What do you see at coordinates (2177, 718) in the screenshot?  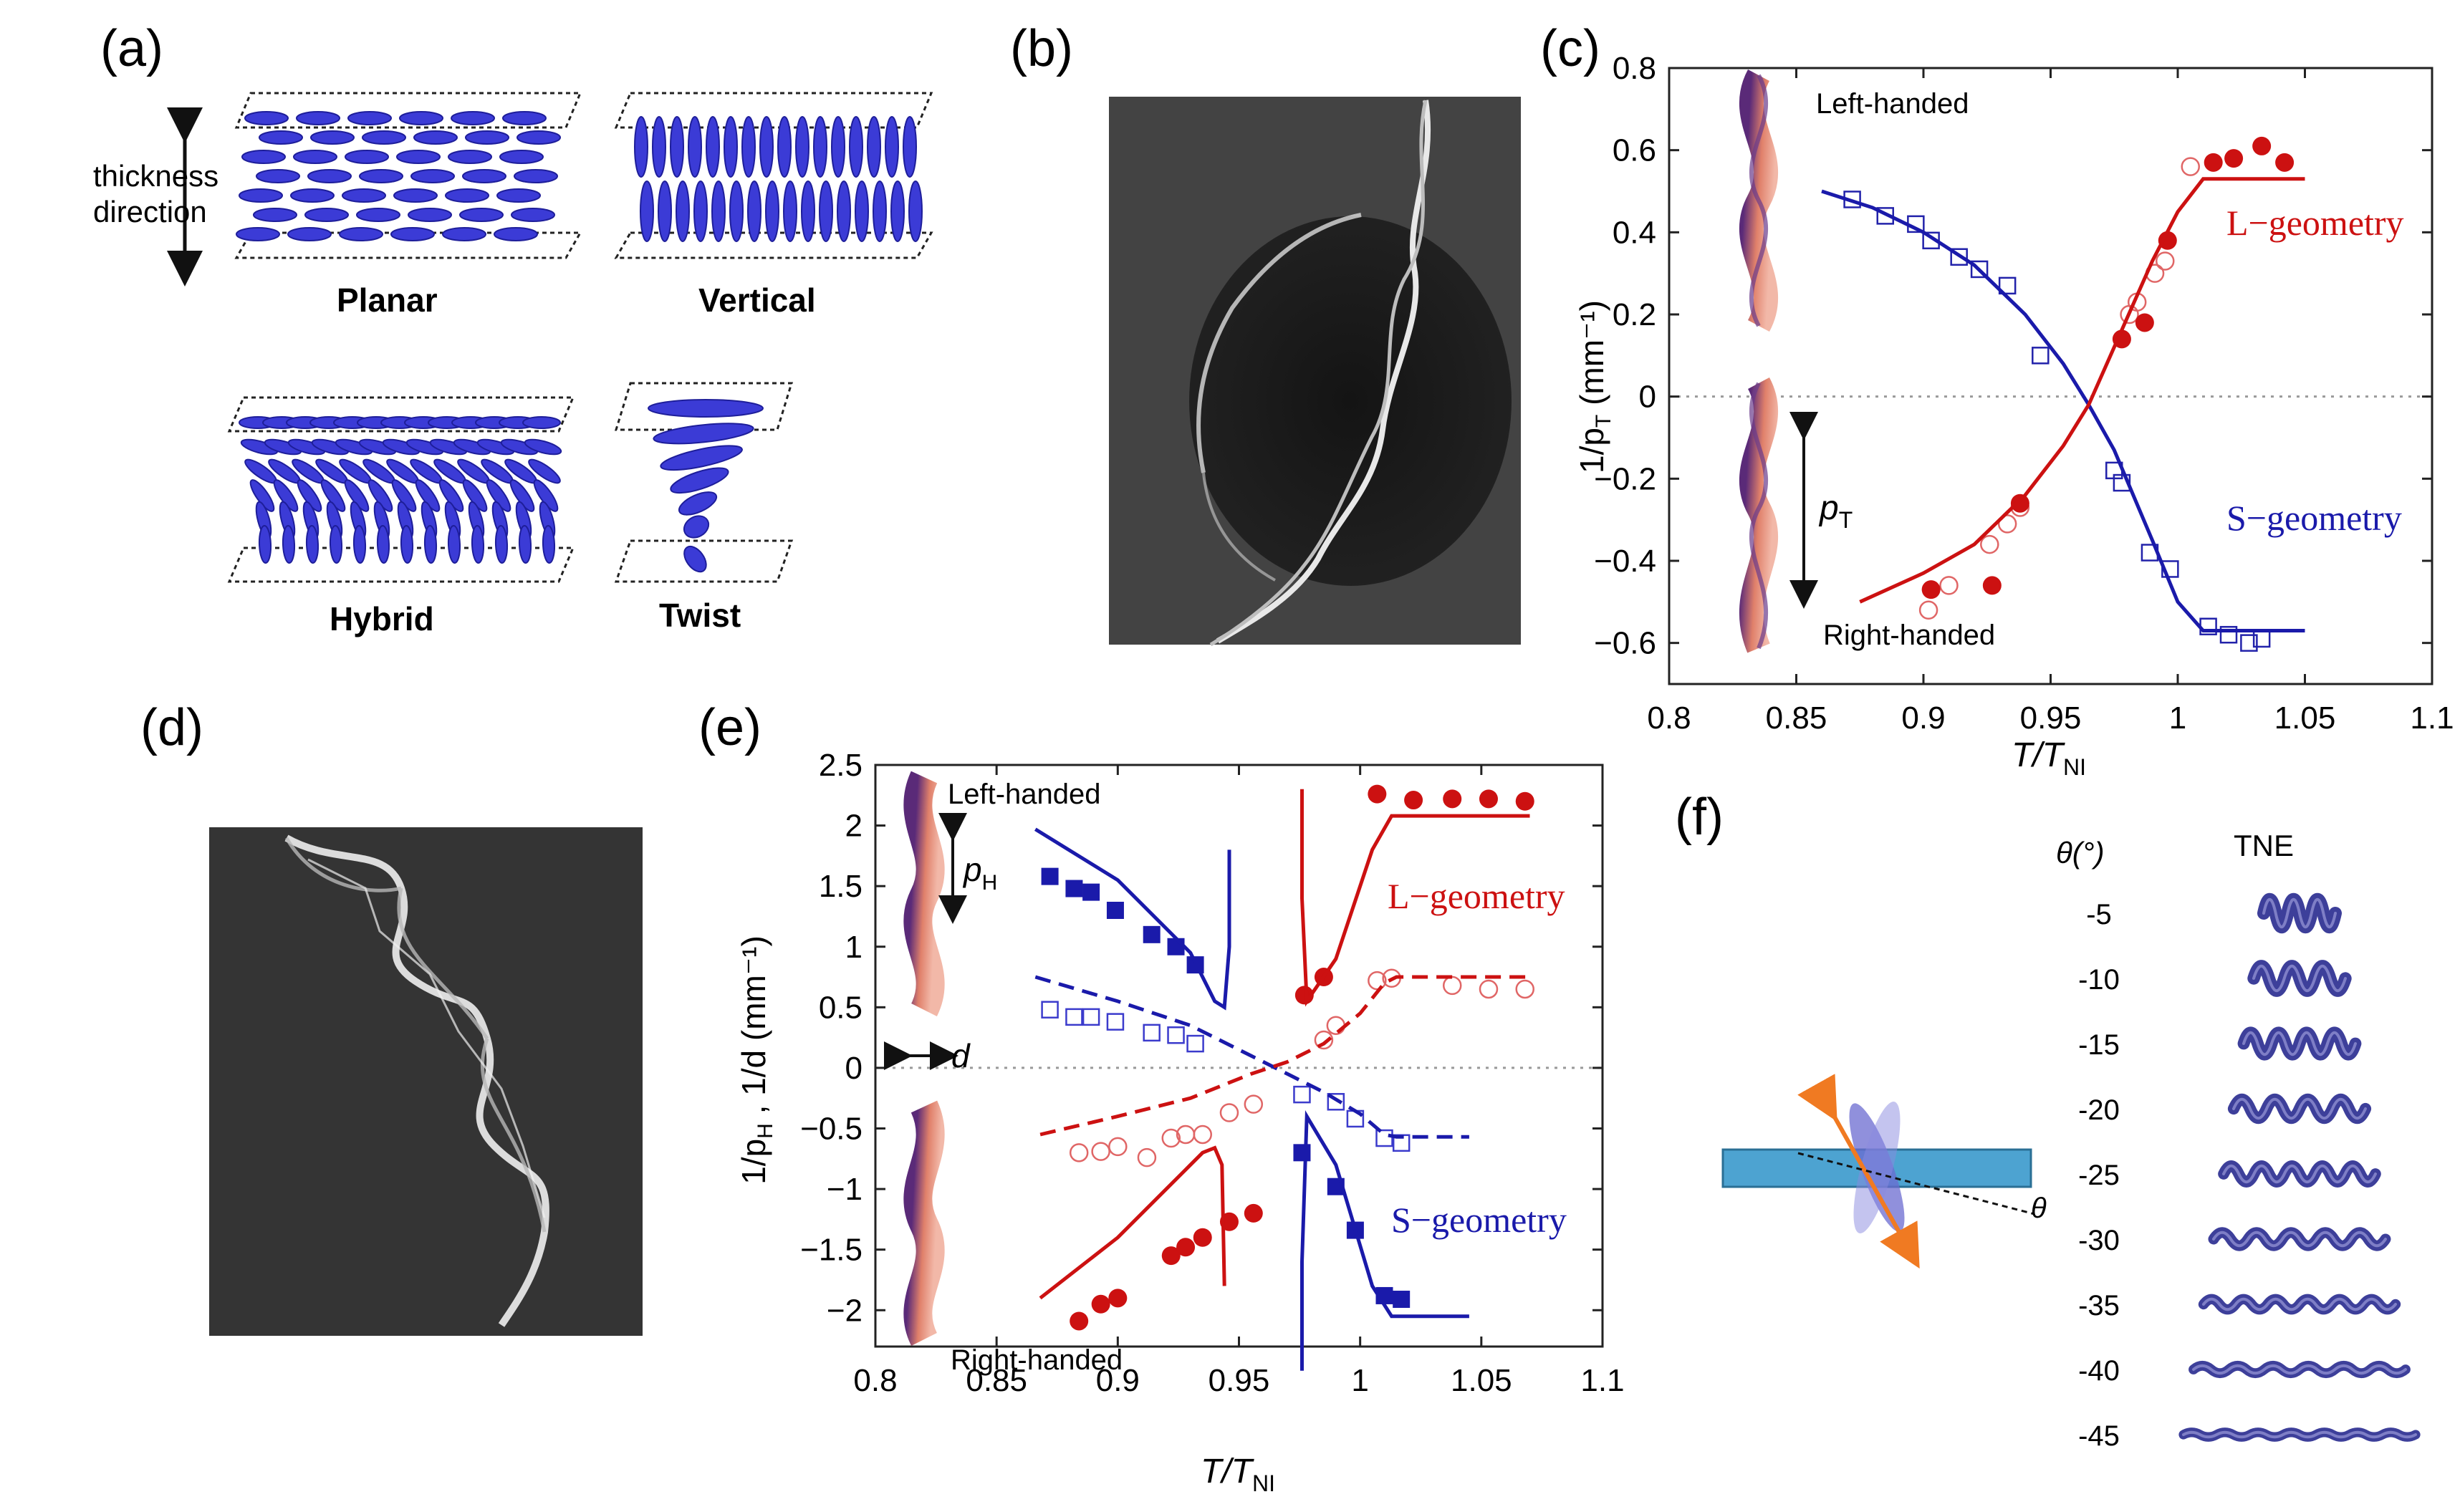 I see `x-tick-label: 1` at bounding box center [2177, 718].